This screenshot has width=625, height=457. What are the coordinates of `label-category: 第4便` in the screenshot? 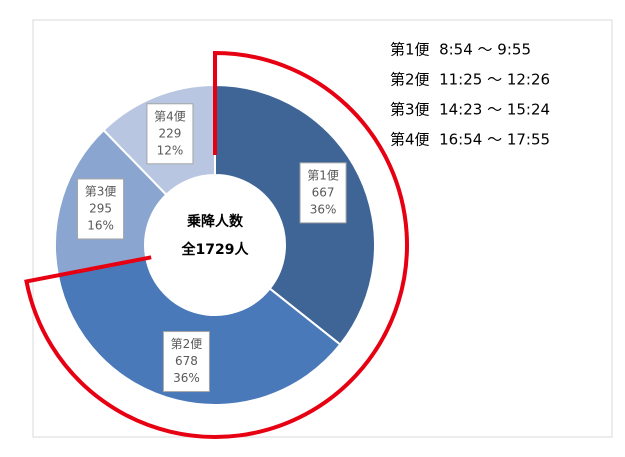 It's located at (170, 116).